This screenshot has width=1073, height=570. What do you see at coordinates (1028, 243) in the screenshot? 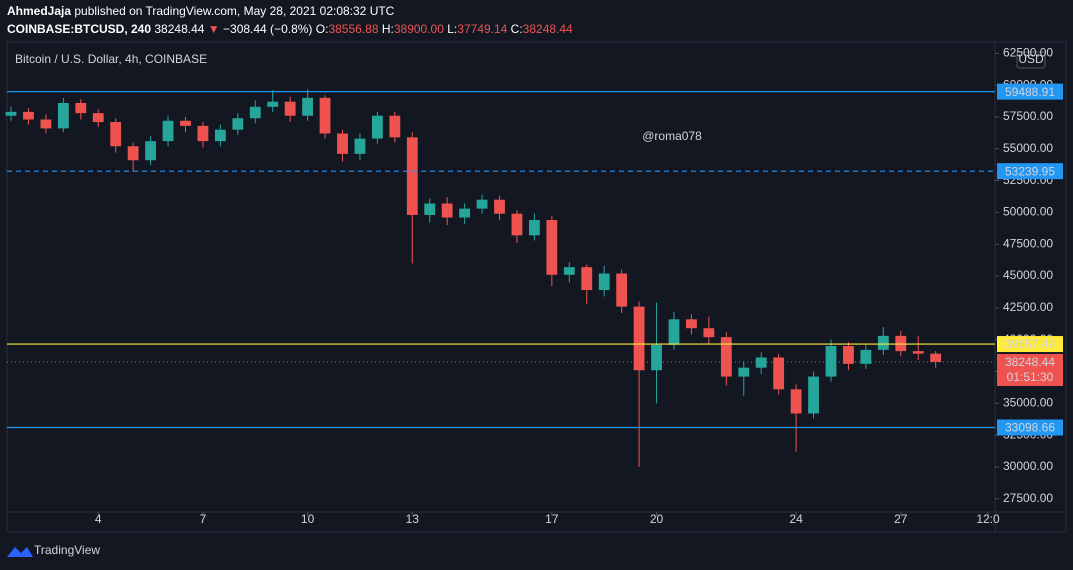
I see `y-tick-label: 47500.00` at bounding box center [1028, 243].